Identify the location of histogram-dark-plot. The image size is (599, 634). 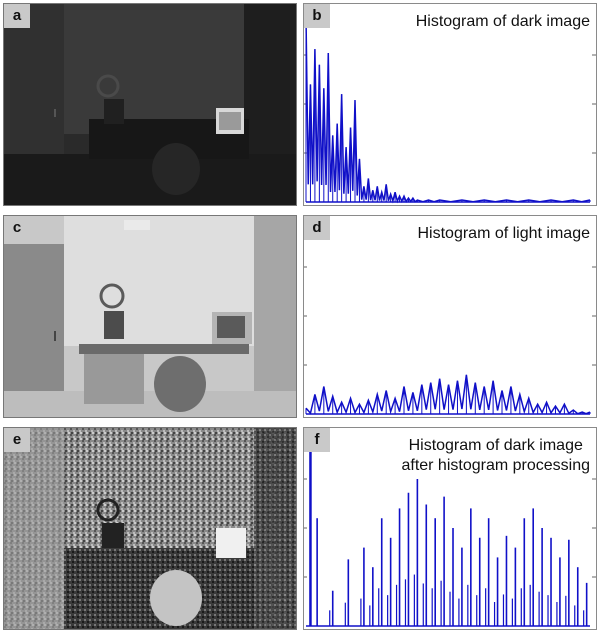
(450, 109).